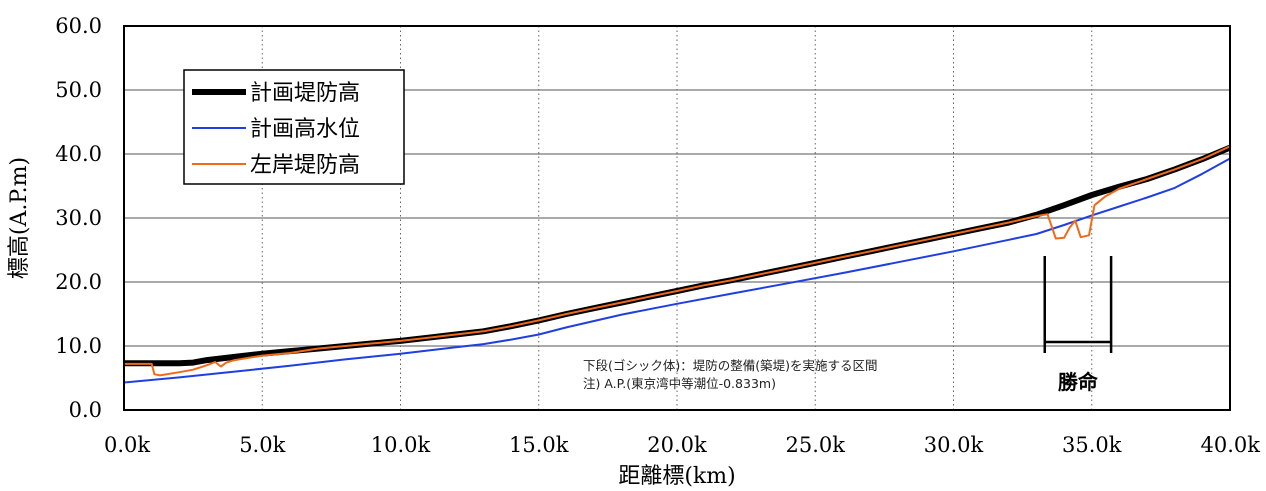 This screenshot has height=491, width=1266. Describe the element at coordinates (679, 383) in the screenshot. I see `note-line-2: 注) A.P.(東京湾中等潮位-0.833m)` at that location.